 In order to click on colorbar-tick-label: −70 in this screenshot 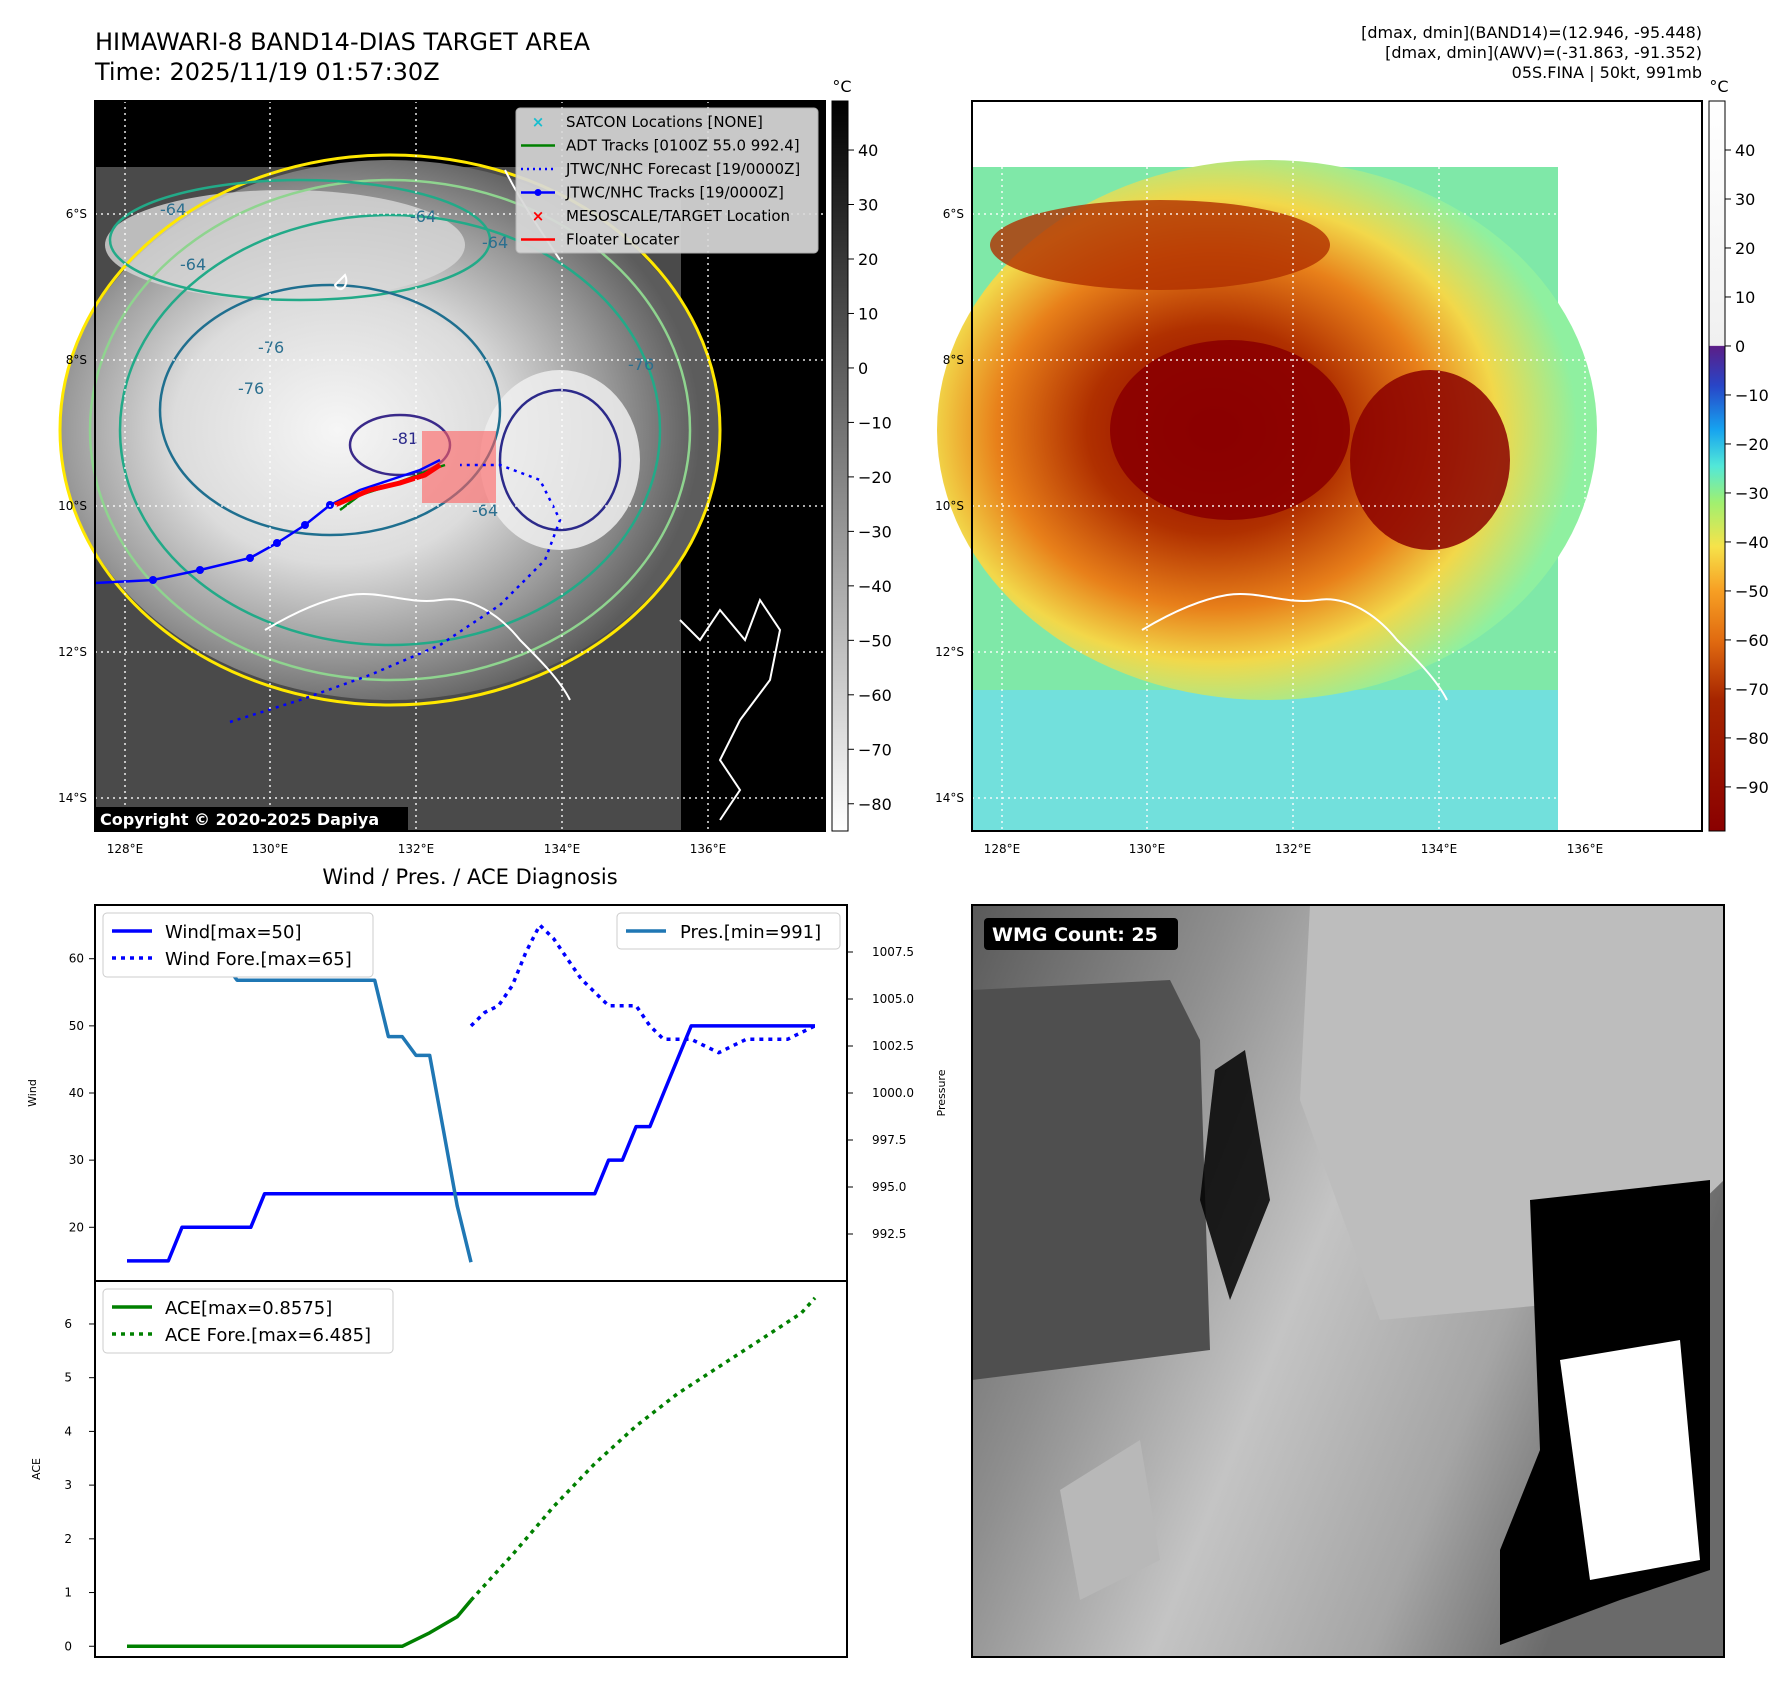, I will do `click(875, 749)`.